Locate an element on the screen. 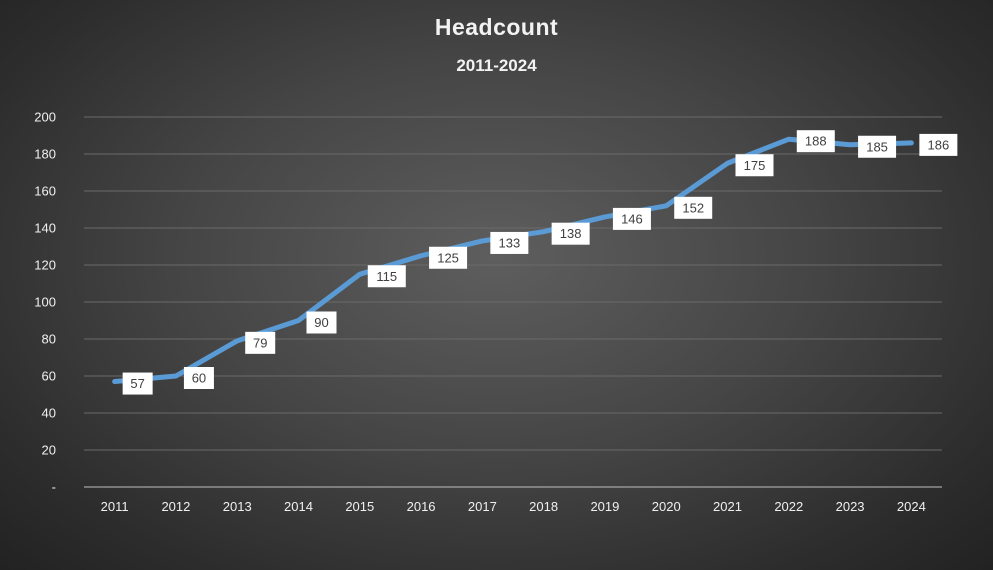 This screenshot has width=993, height=570. svg-text: 185 is located at coordinates (877, 146).